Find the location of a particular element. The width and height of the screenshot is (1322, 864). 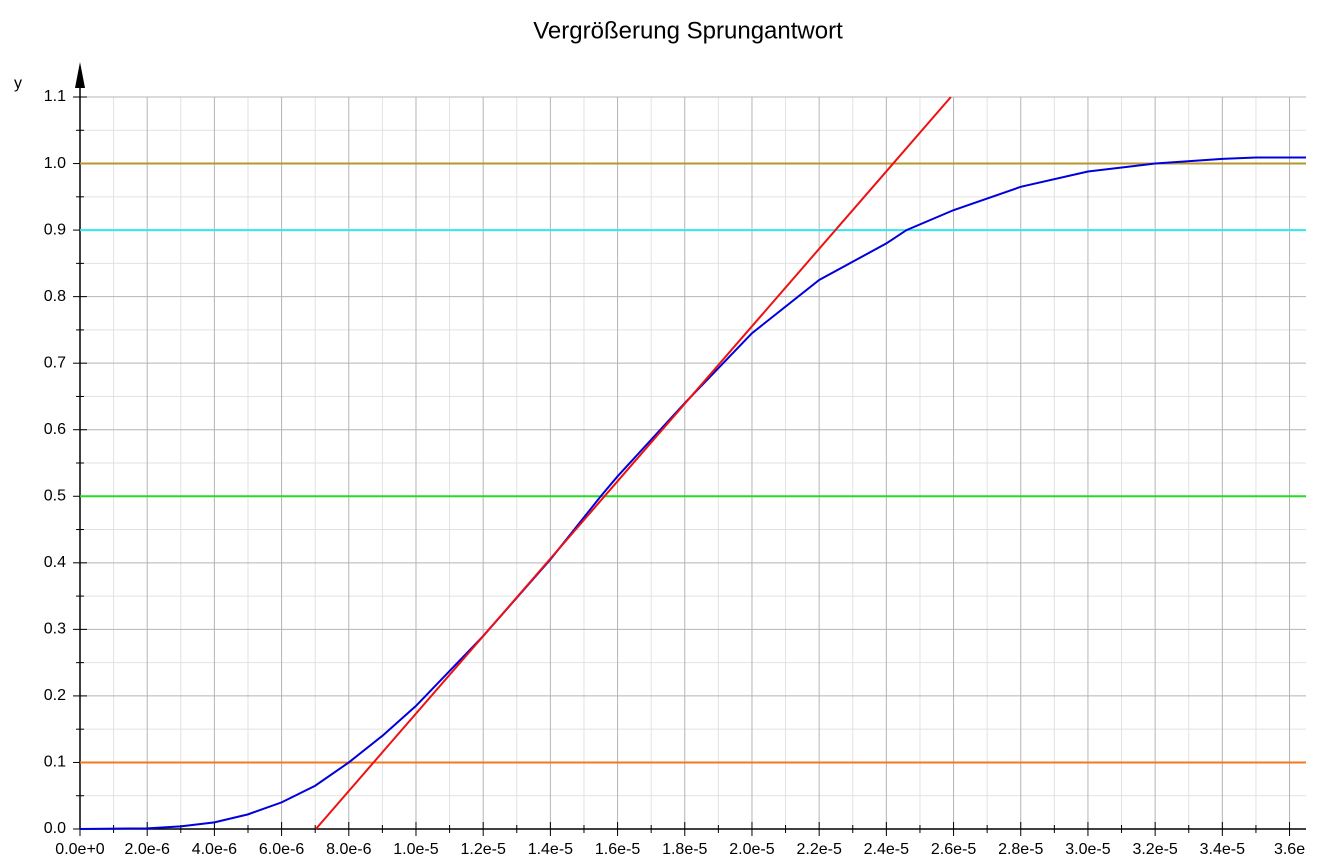

axis-arrow is located at coordinates (80, 75).